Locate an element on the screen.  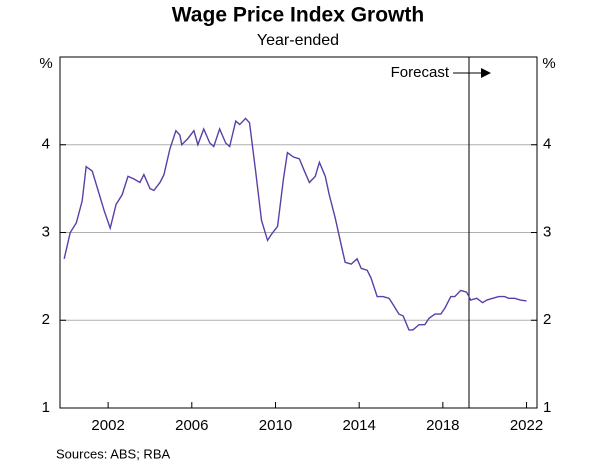
forecast-label: Forecast is located at coordinates (420, 72).